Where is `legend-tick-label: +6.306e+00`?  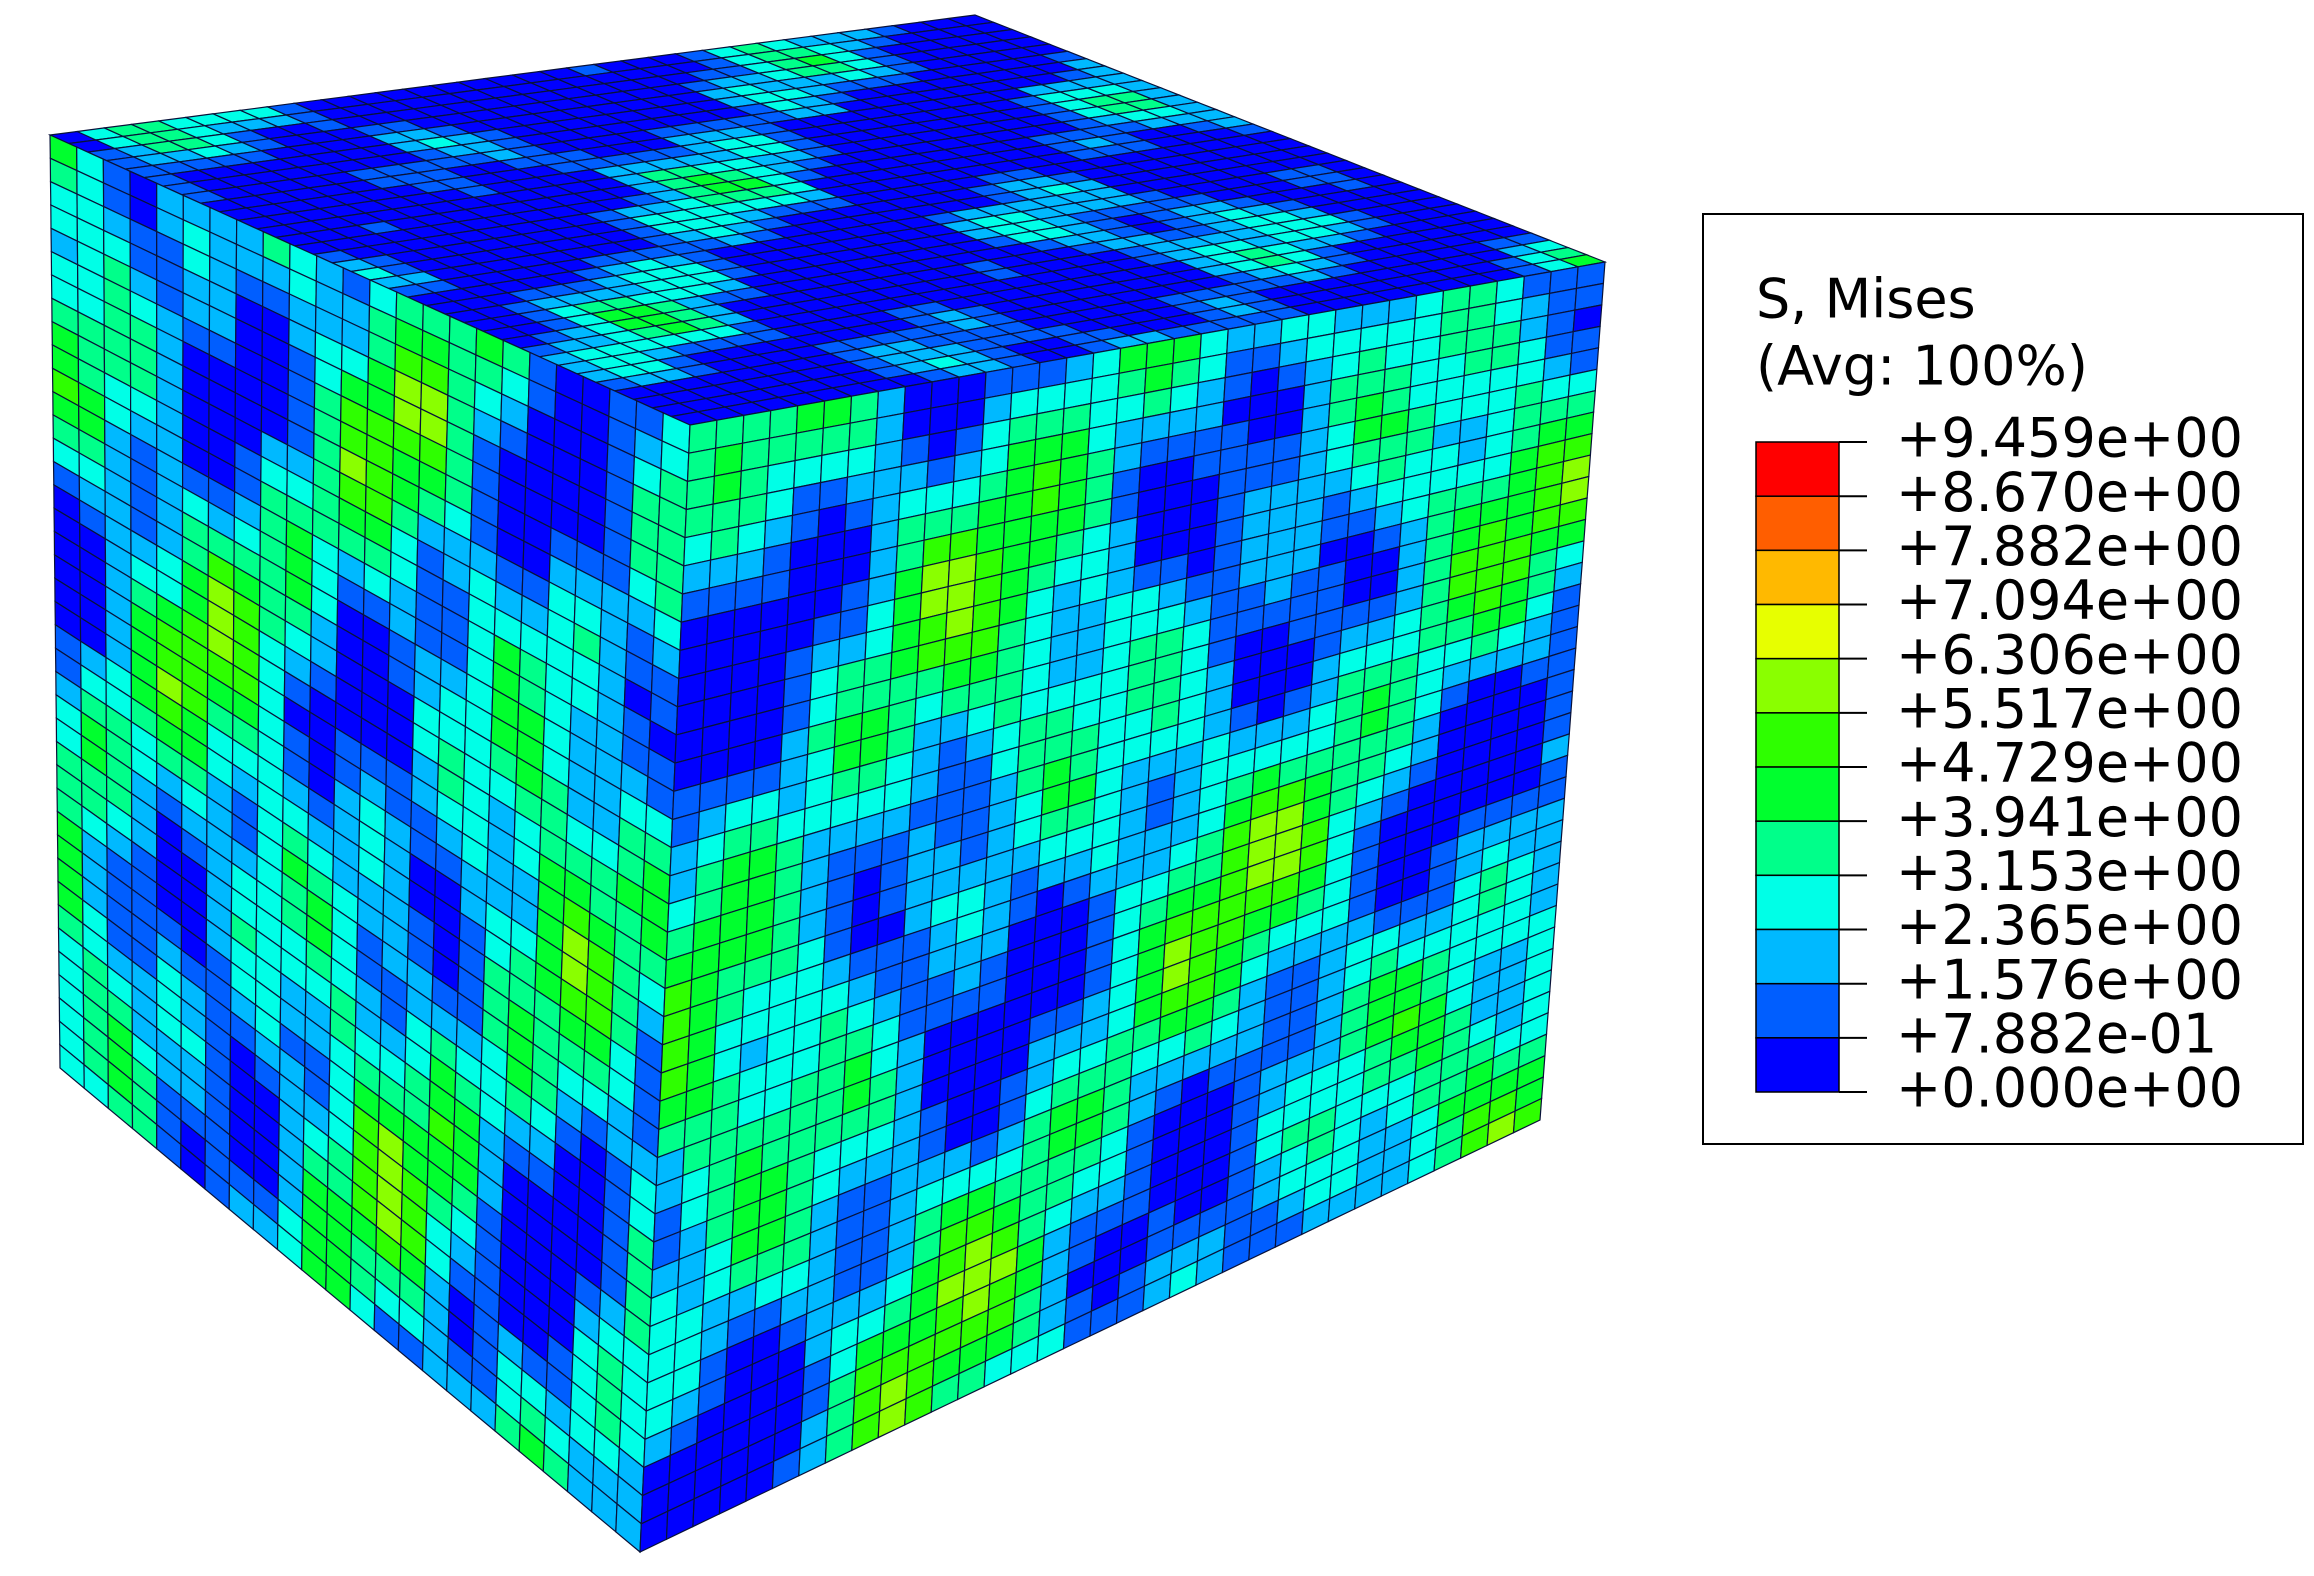
legend-tick-label: +6.306e+00 is located at coordinates (2069, 654).